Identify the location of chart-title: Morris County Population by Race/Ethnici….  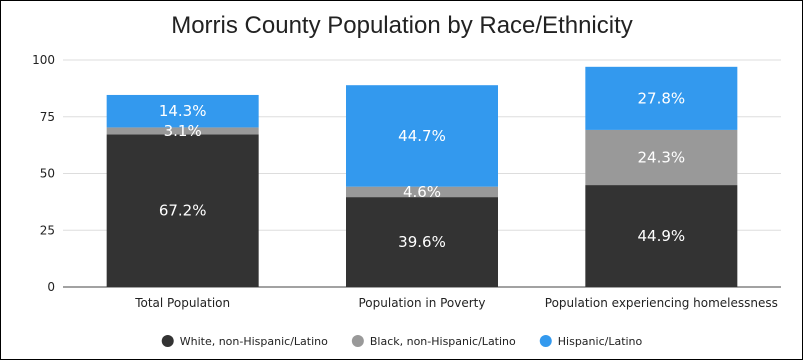
(402, 25).